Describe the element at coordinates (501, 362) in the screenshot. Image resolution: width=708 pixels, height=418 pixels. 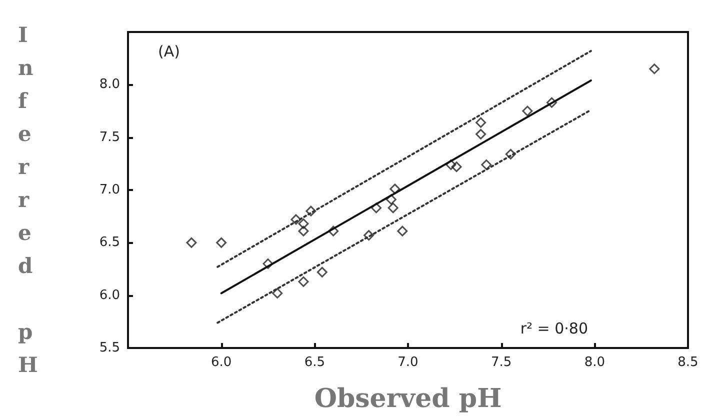
I see `x-tick-label: 7.5` at that location.